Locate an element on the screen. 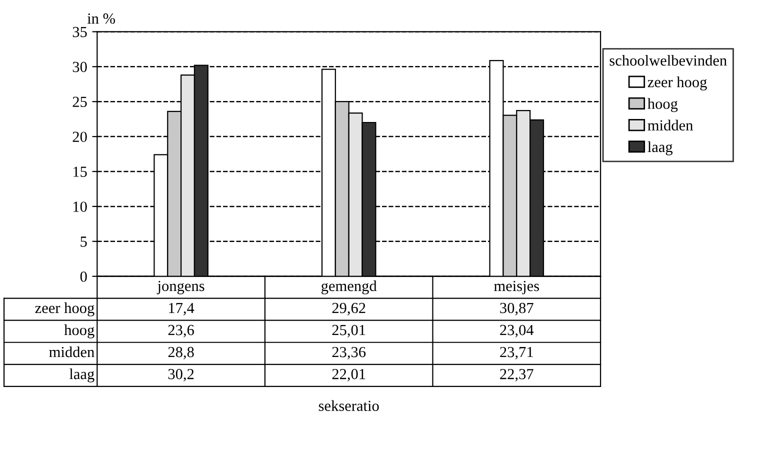 This screenshot has width=765, height=453. y-tick-label: 0 is located at coordinates (83, 276).